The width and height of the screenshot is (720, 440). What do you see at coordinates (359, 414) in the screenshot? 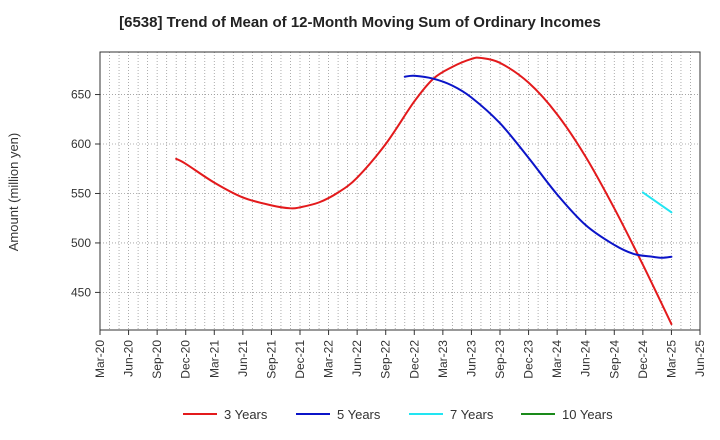
I see `legend-label: 5 Years` at bounding box center [359, 414].